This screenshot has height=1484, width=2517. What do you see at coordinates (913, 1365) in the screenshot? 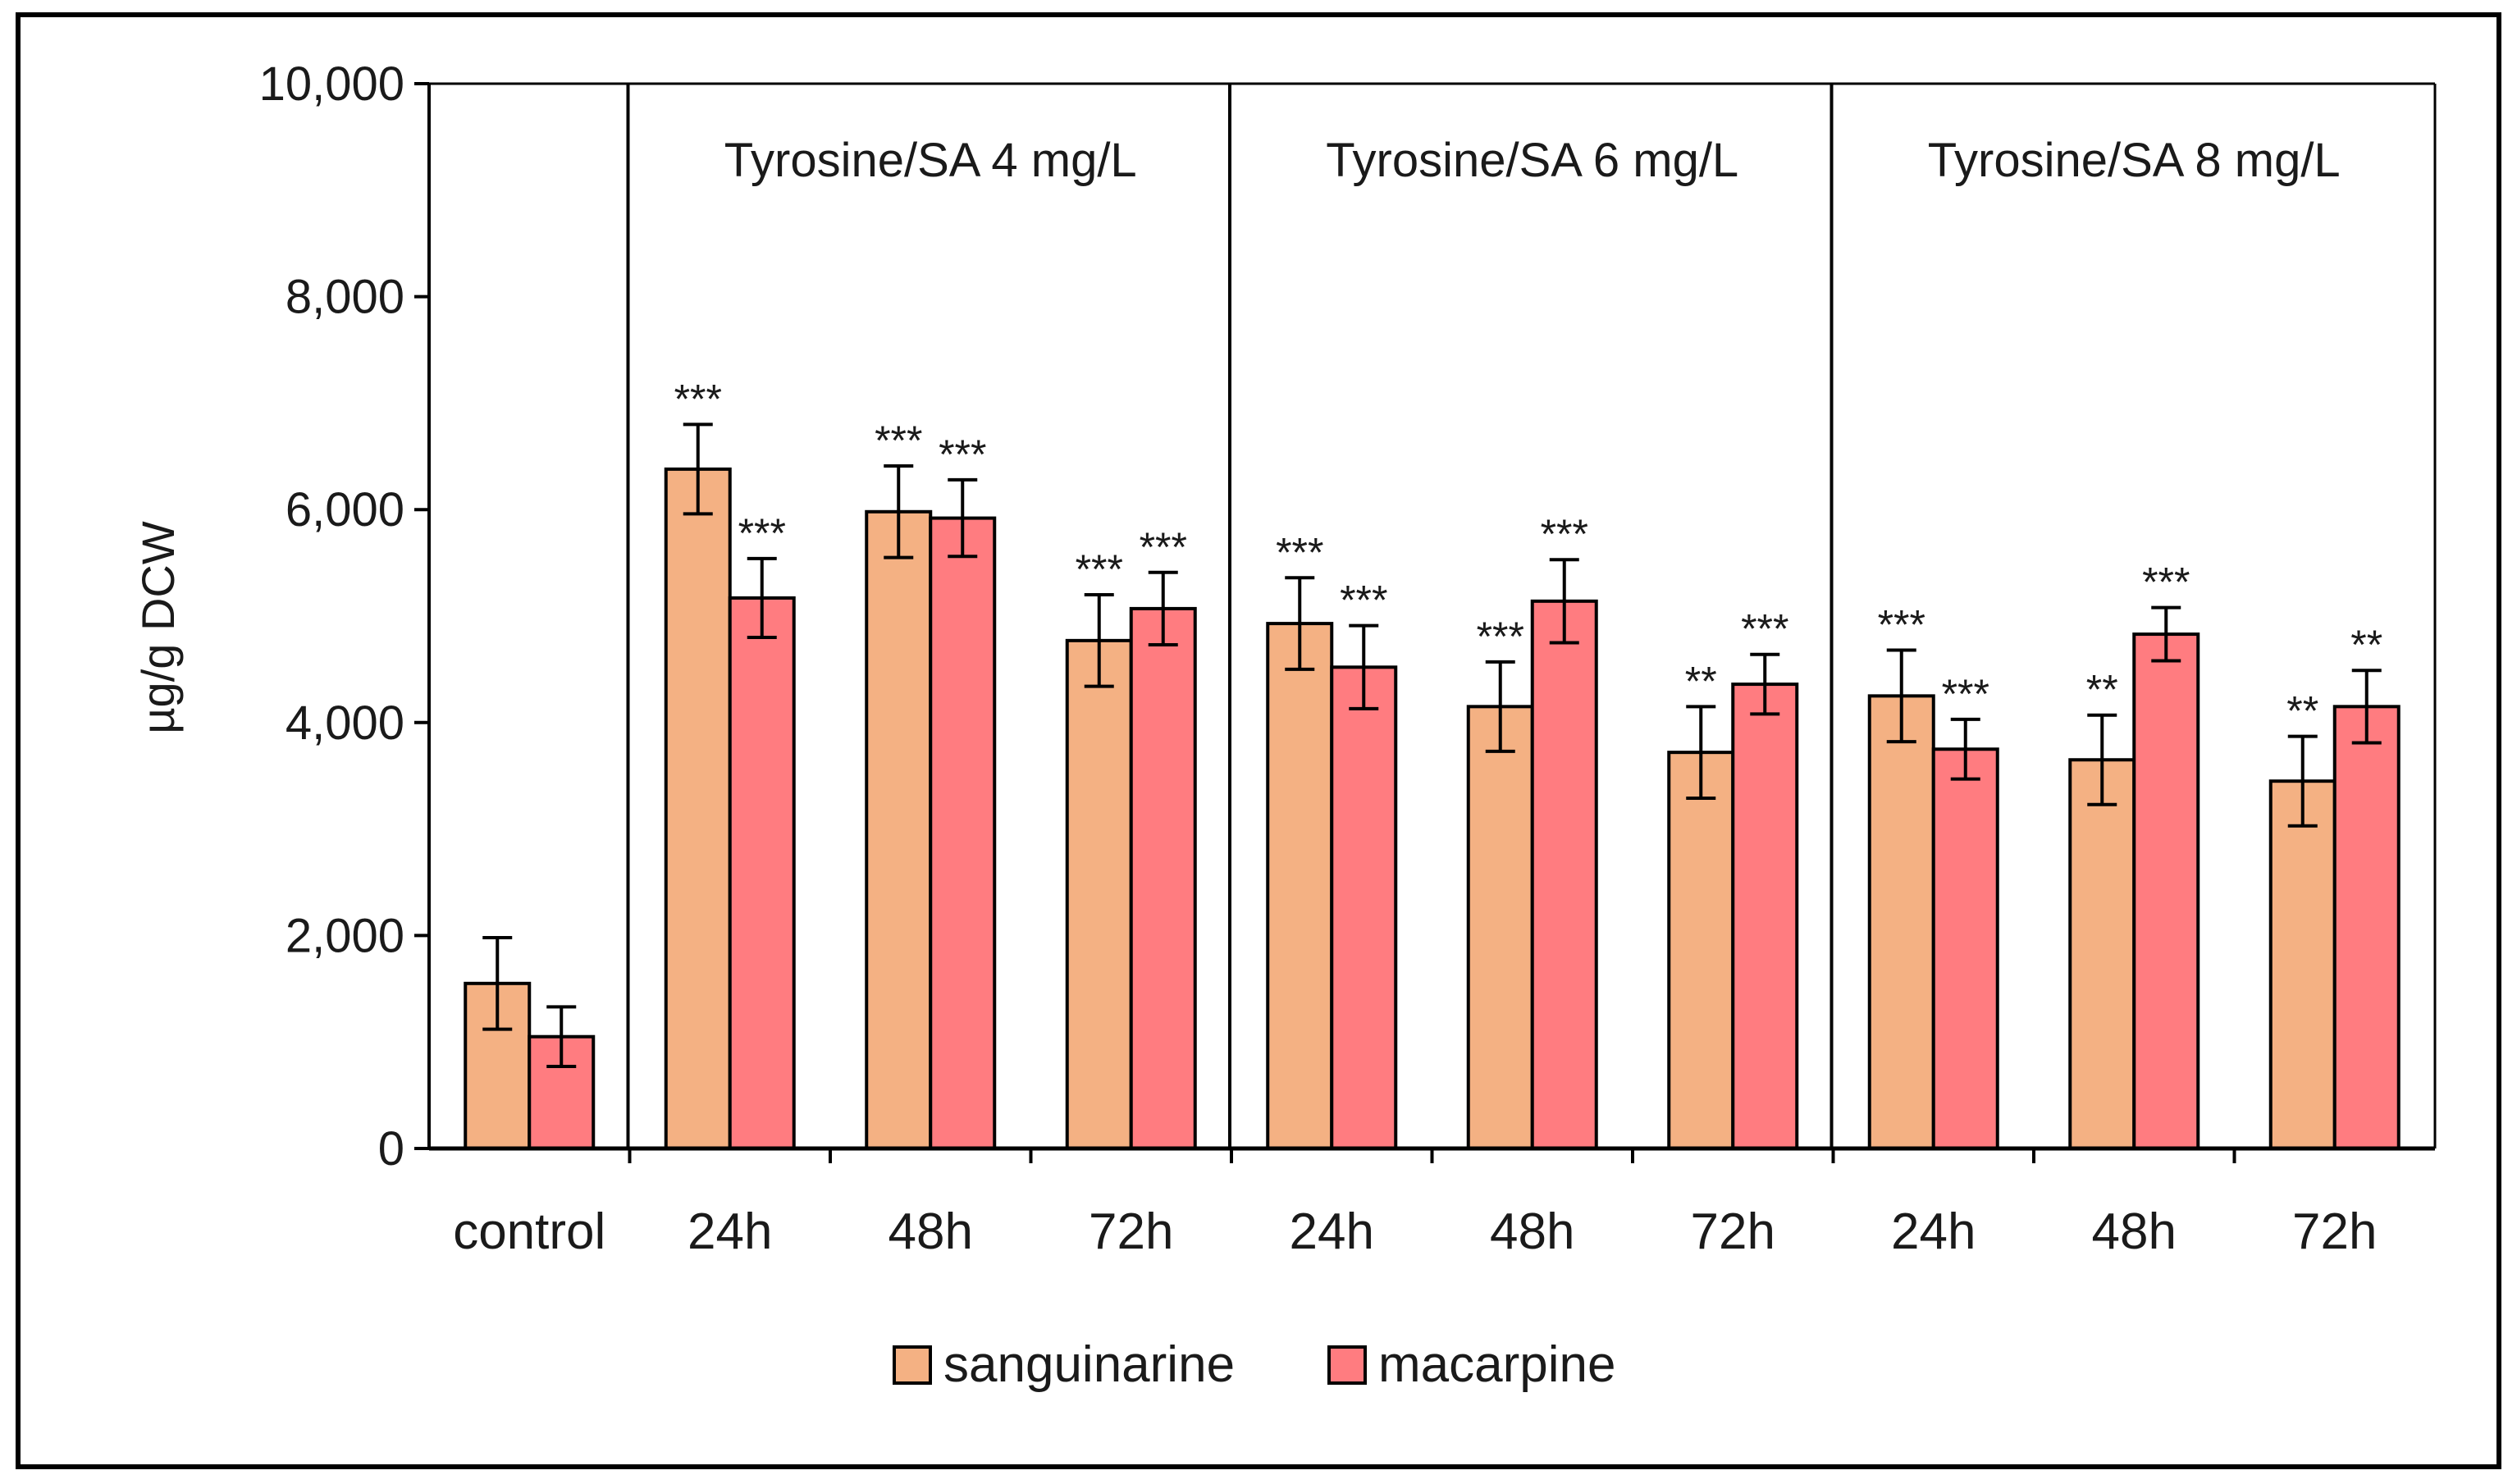
I see `legend-swatch-sanguinarine` at bounding box center [913, 1365].